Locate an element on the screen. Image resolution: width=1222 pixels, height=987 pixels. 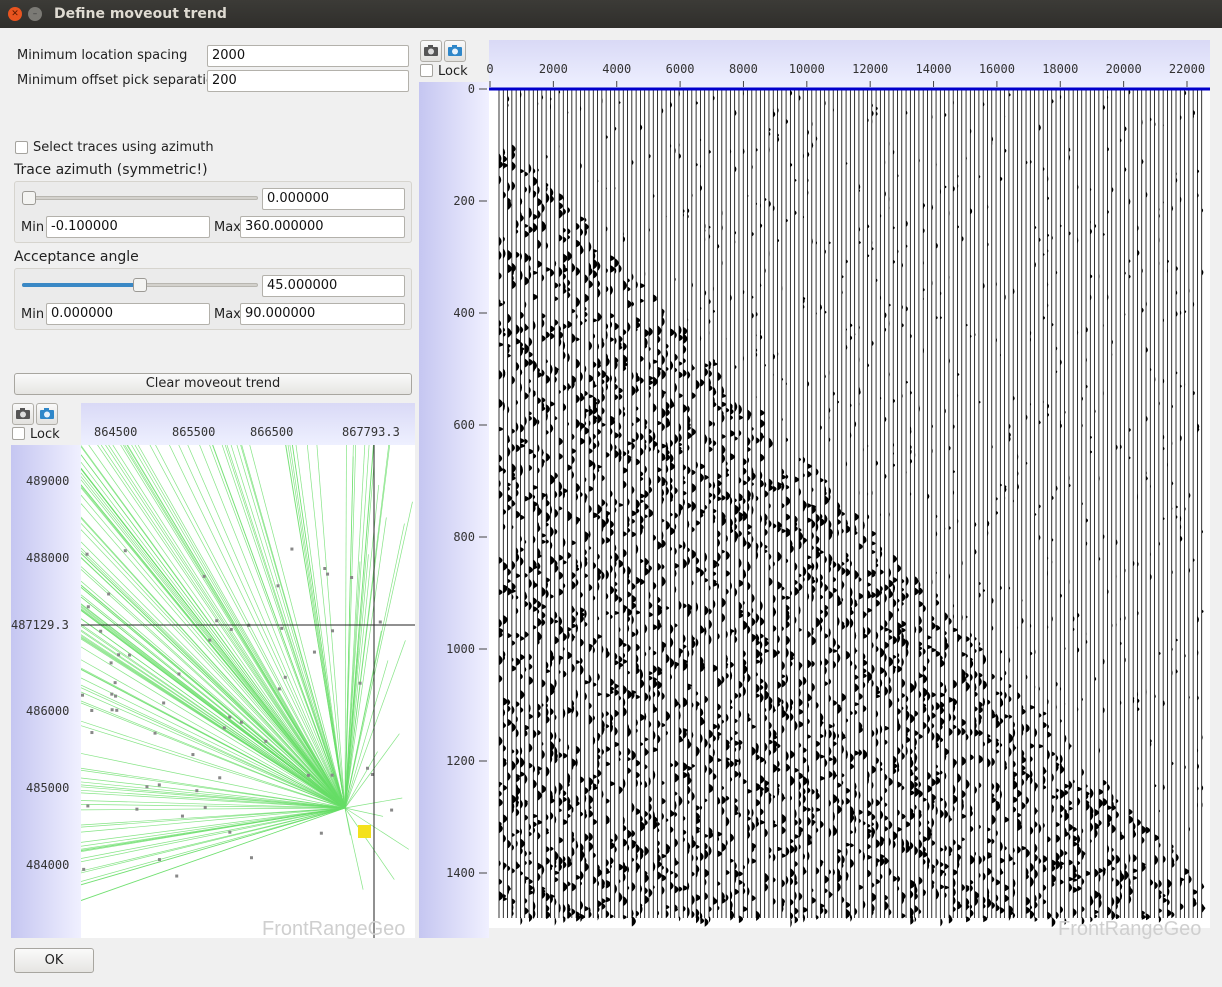
azimuth-value-field: 0.000000 is located at coordinates (333, 199).